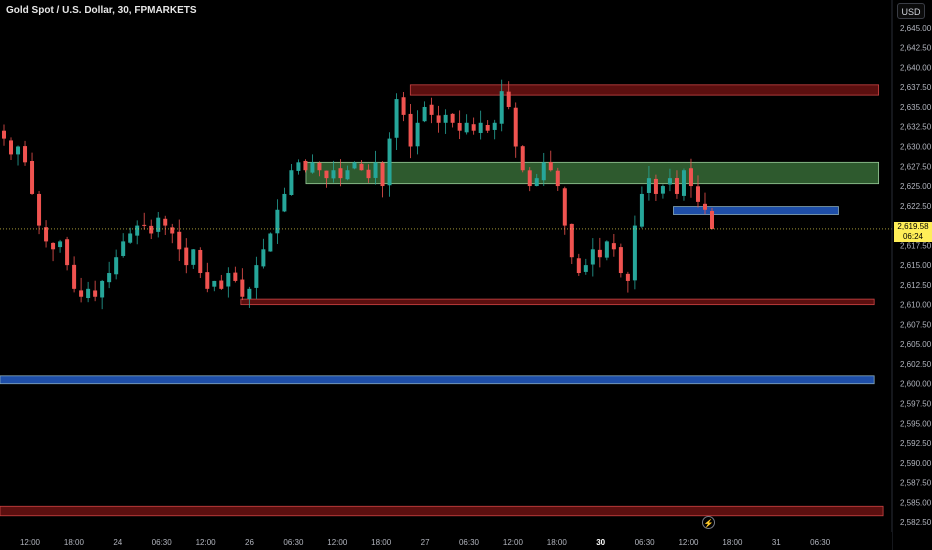  Describe the element at coordinates (916, 502) in the screenshot. I see `price-tick-label: 2,585.00` at that location.